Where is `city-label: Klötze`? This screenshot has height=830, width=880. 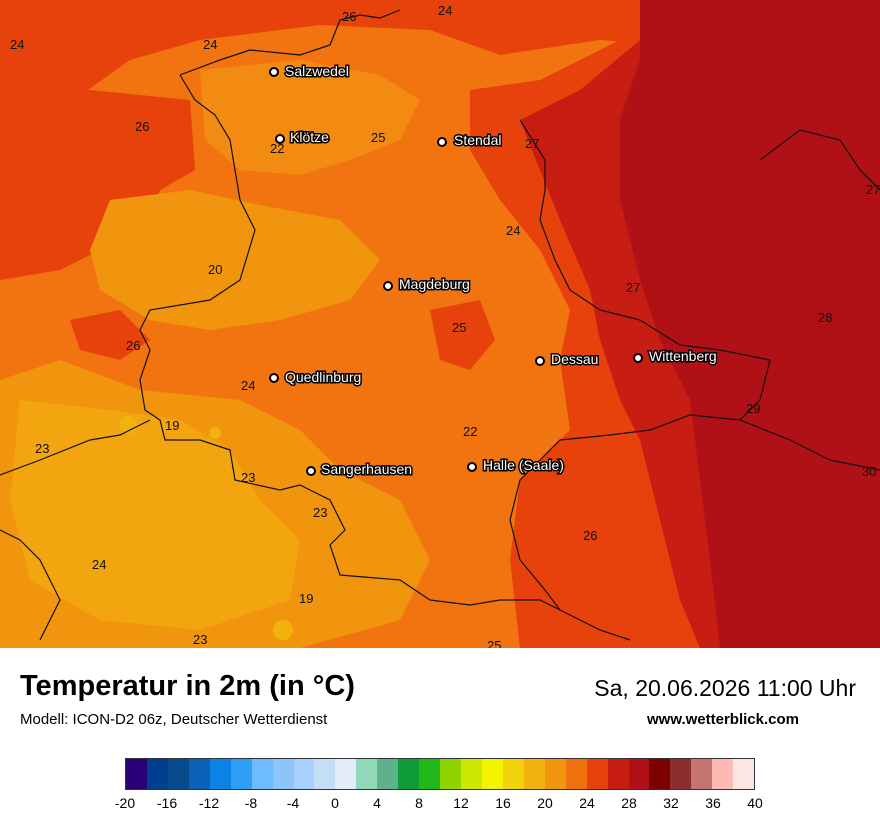 city-label: Klötze is located at coordinates (309, 137).